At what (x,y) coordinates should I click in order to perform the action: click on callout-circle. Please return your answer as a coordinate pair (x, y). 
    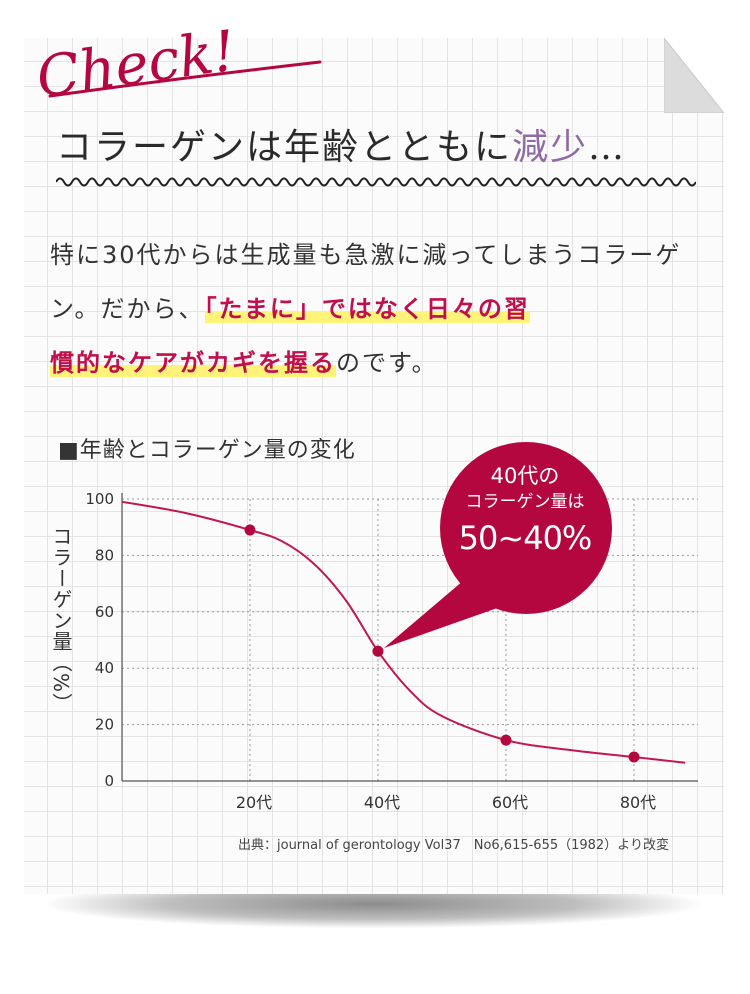
    Looking at the image, I should click on (526, 528).